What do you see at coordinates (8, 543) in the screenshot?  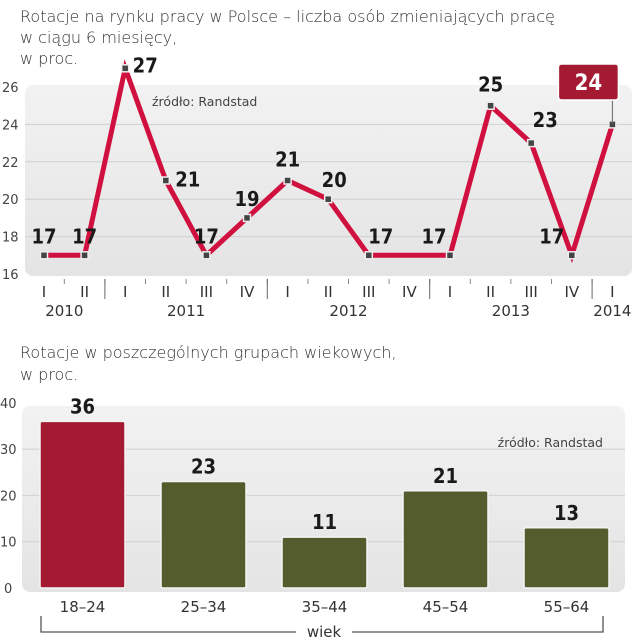 I see `y-tick-label: 10` at bounding box center [8, 543].